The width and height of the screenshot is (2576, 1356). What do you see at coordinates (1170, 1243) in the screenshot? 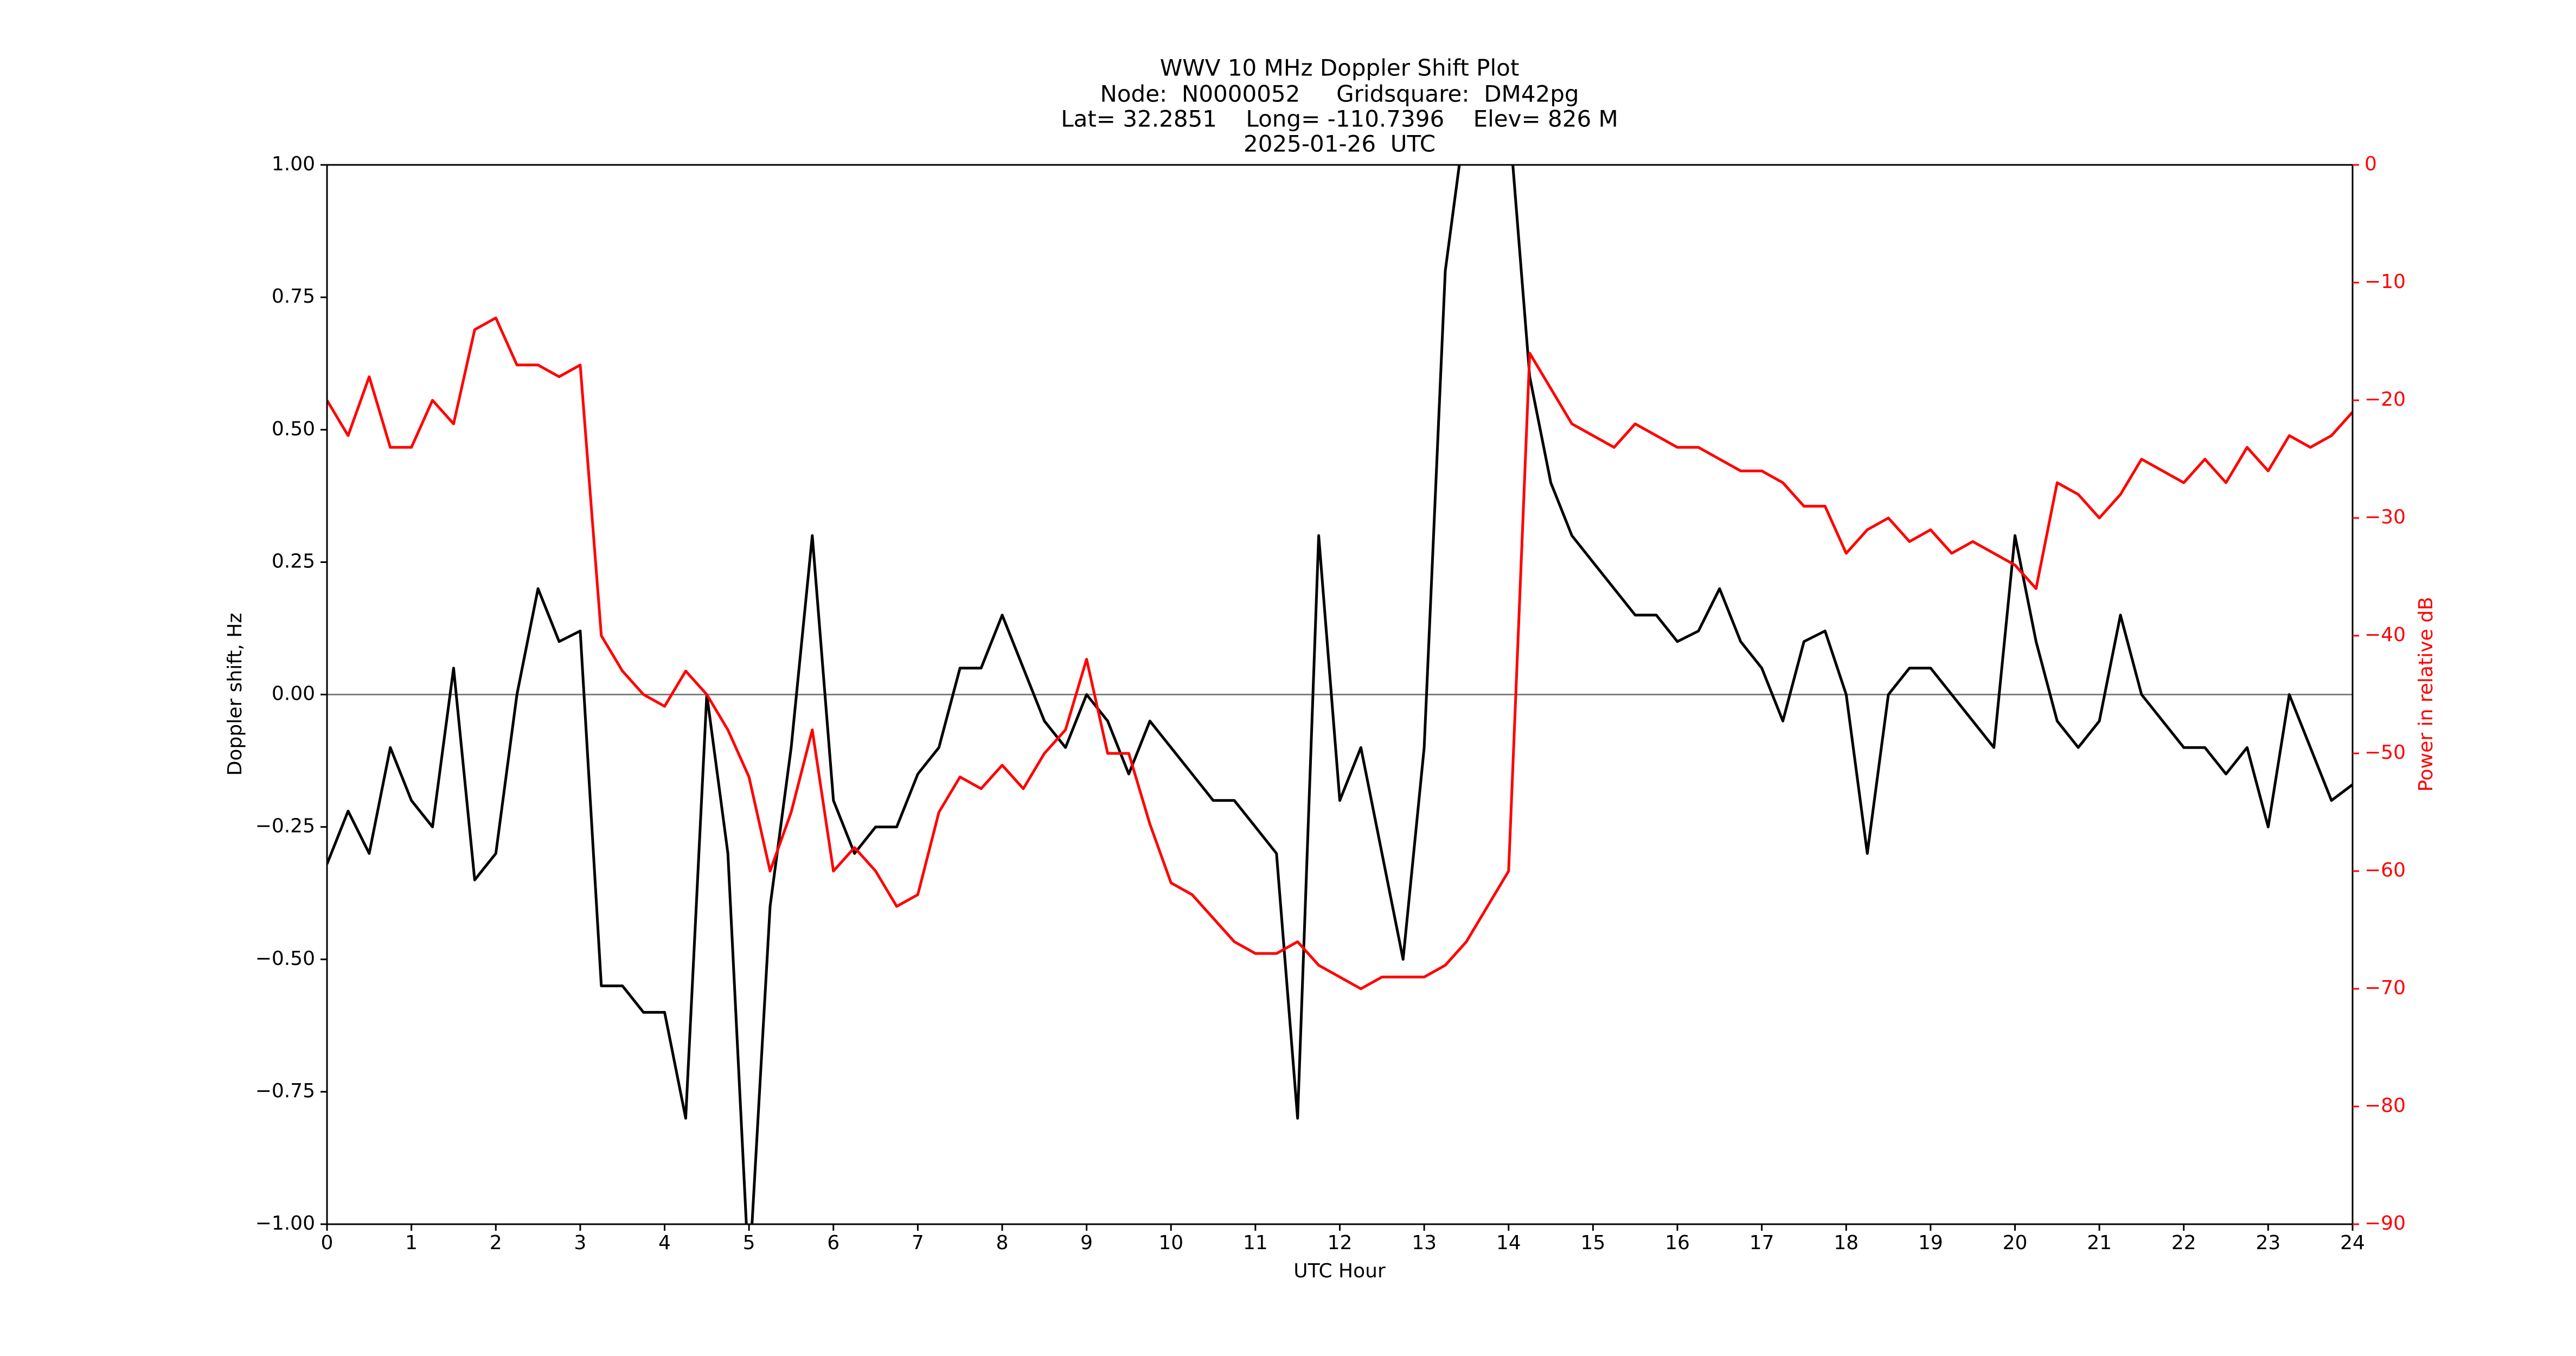
I see `x-tick-label: 10` at bounding box center [1170, 1243].